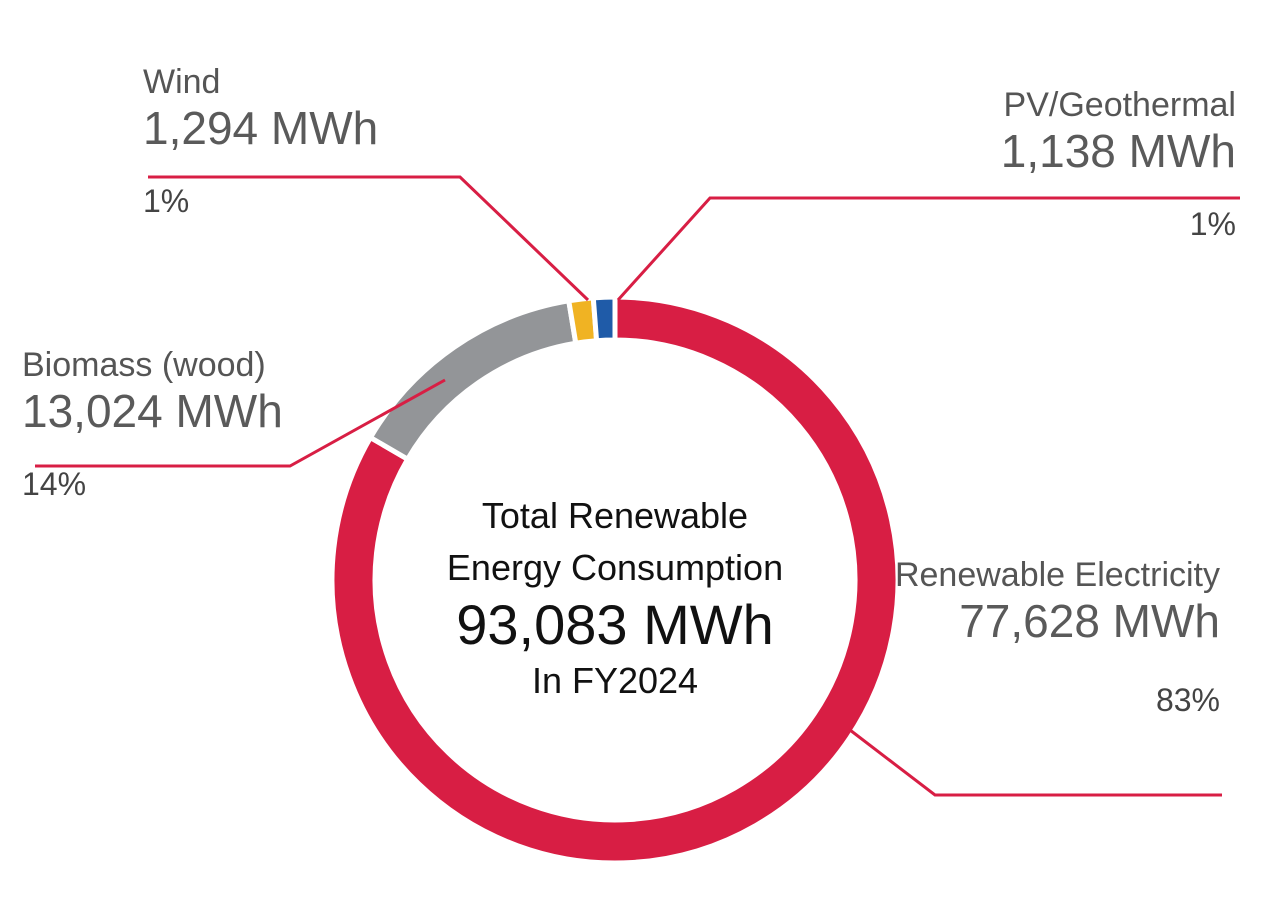 The height and width of the screenshot is (910, 1280). Describe the element at coordinates (152, 410) in the screenshot. I see `value-label: 13,024 MWh` at that location.